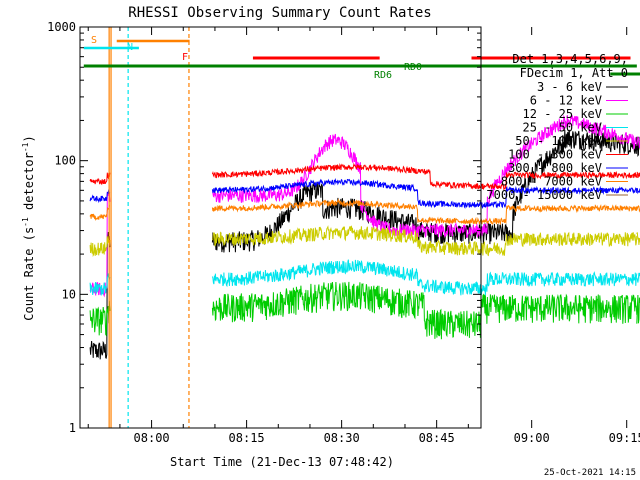  I want to click on legend-label-6: 300 - 800 keV, so click(555, 168).